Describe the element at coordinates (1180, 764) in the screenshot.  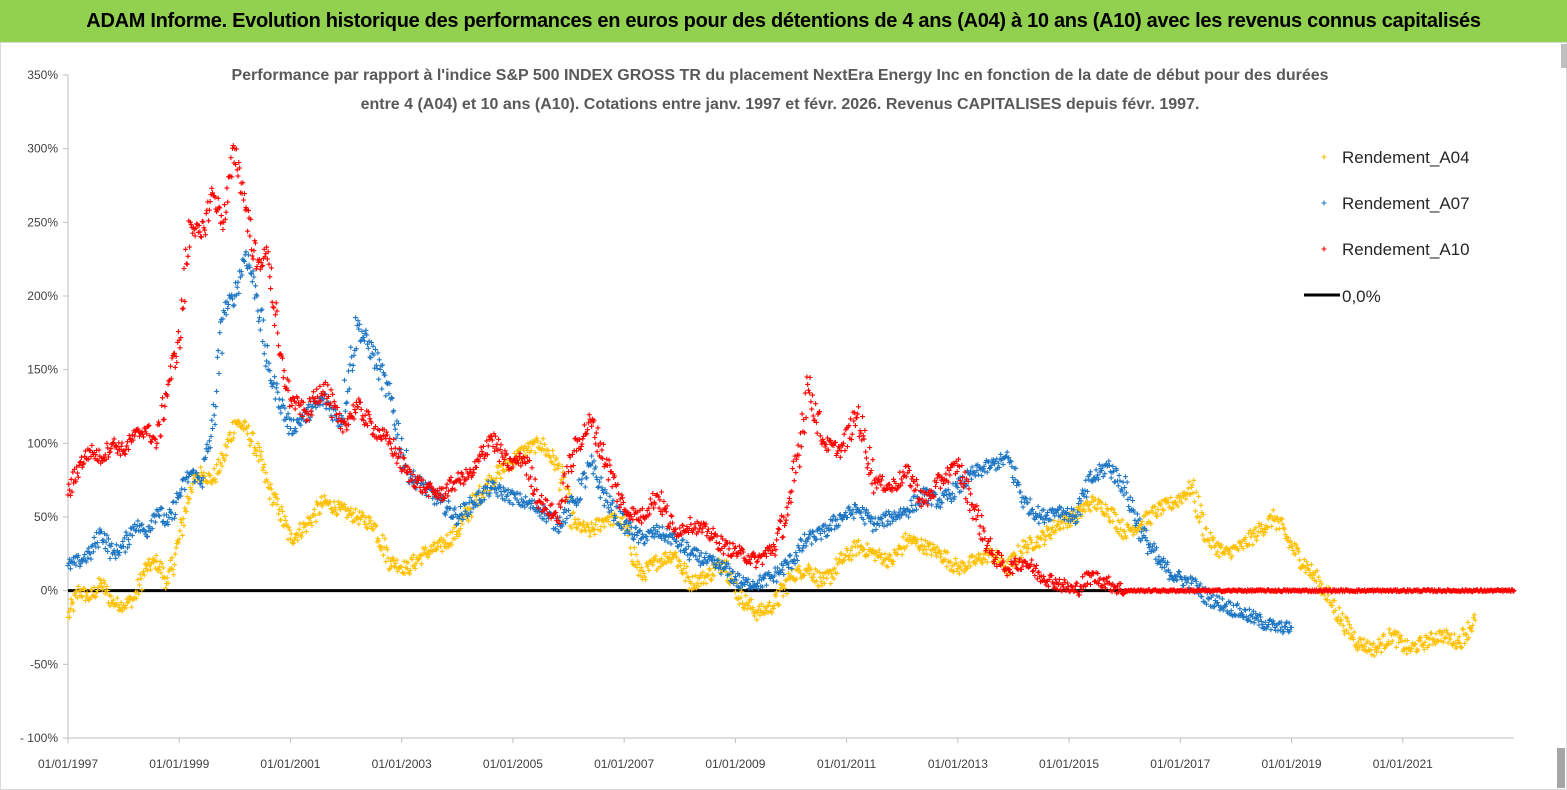
I see `x-tick-label: 01/01/2017` at that location.